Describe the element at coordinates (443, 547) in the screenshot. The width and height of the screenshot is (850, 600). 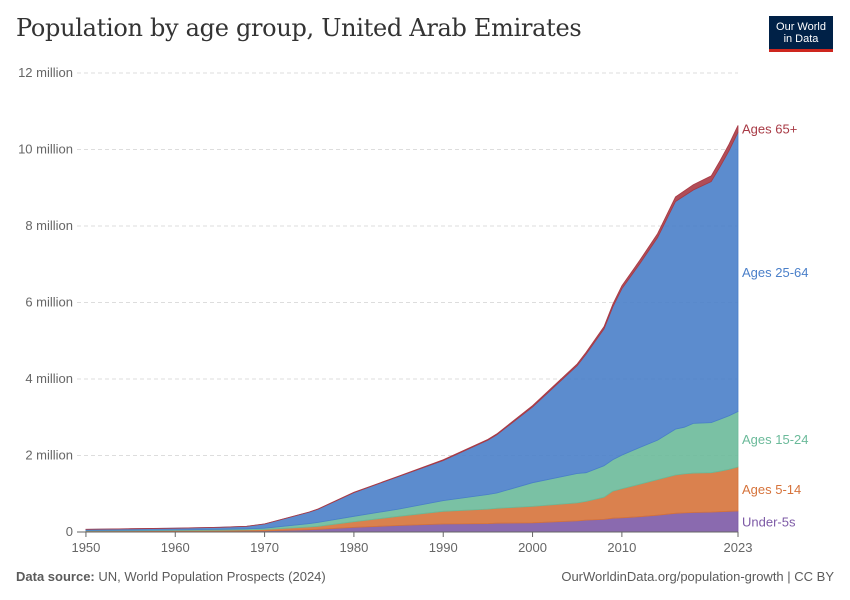
I see `x-tick-label: 1990` at that location.